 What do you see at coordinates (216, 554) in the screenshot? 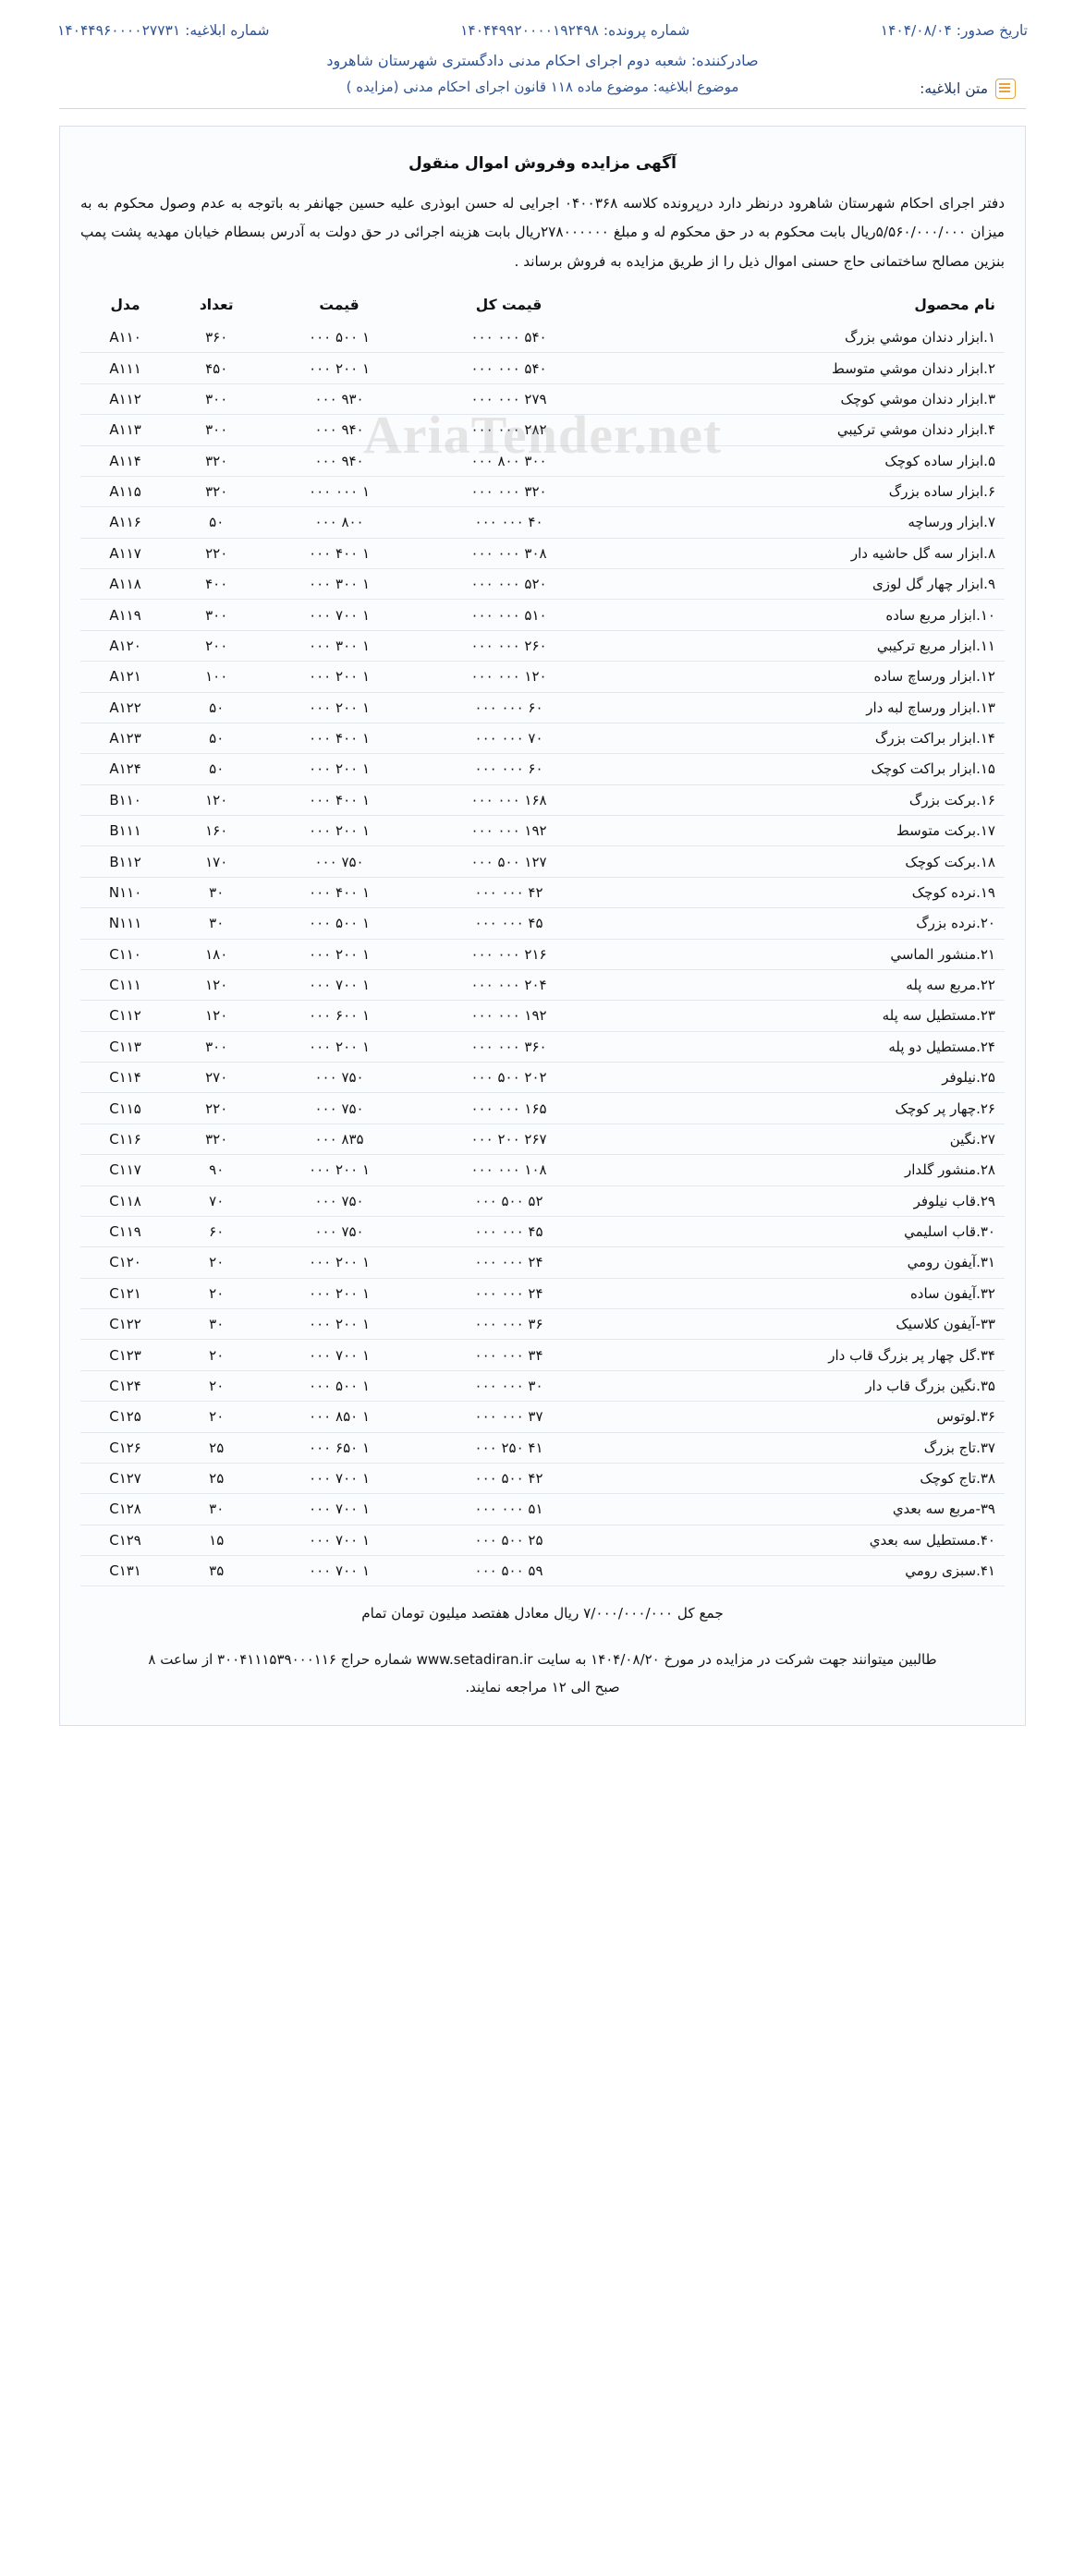
I see `cell-quantity: ۲۲۰` at bounding box center [216, 554].